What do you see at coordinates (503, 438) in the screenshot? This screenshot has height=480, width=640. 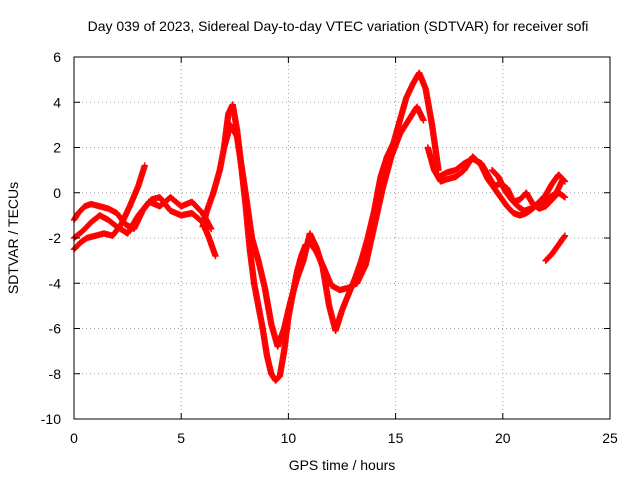 I see `x-tick-label: 20` at bounding box center [503, 438].